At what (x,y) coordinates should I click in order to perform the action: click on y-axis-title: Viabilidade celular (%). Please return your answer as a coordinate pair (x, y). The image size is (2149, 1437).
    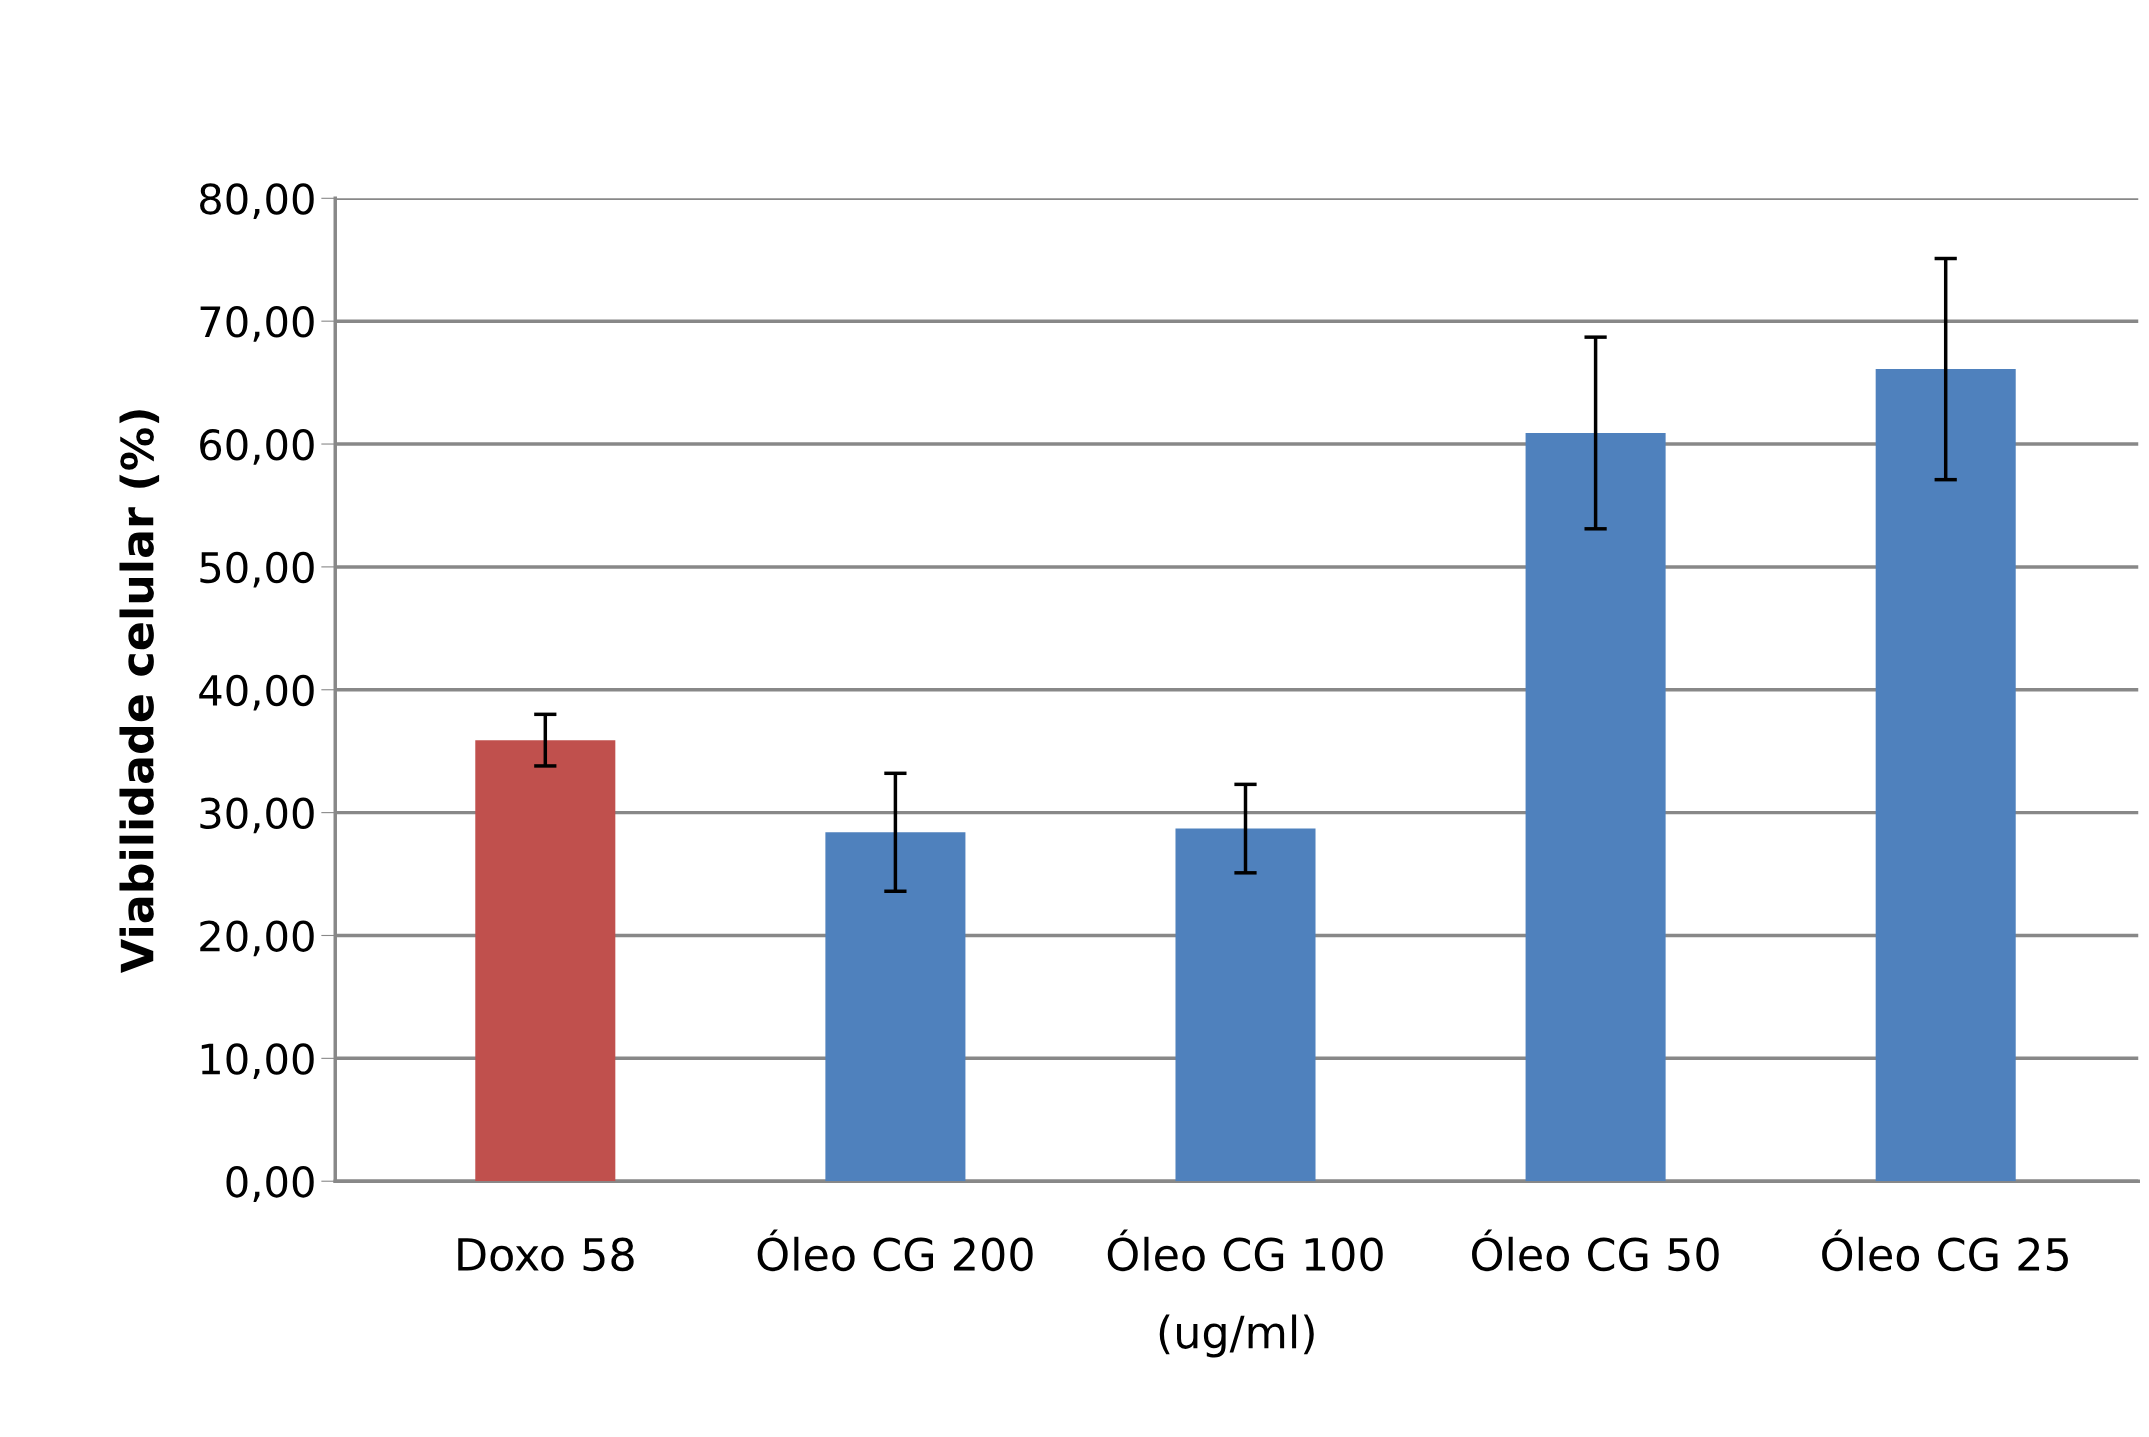
    Looking at the image, I should click on (139, 691).